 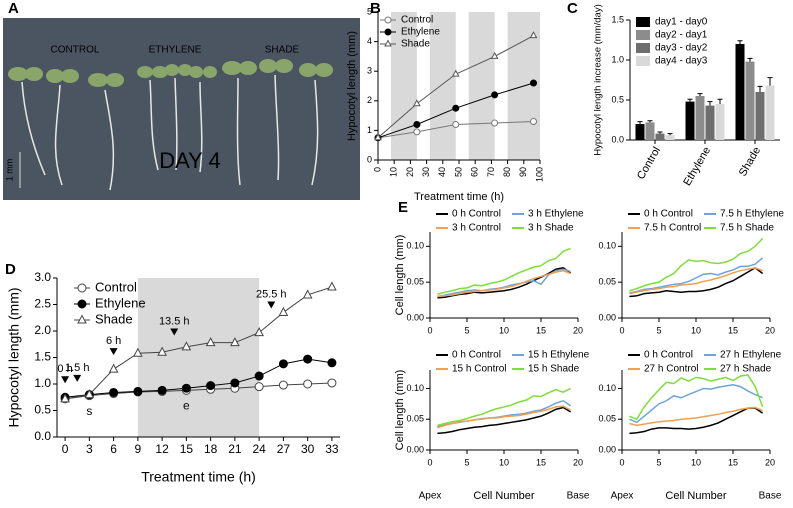 What do you see at coordinates (120, 302) in the screenshot?
I see `legend-label: Ethylene` at bounding box center [120, 302].